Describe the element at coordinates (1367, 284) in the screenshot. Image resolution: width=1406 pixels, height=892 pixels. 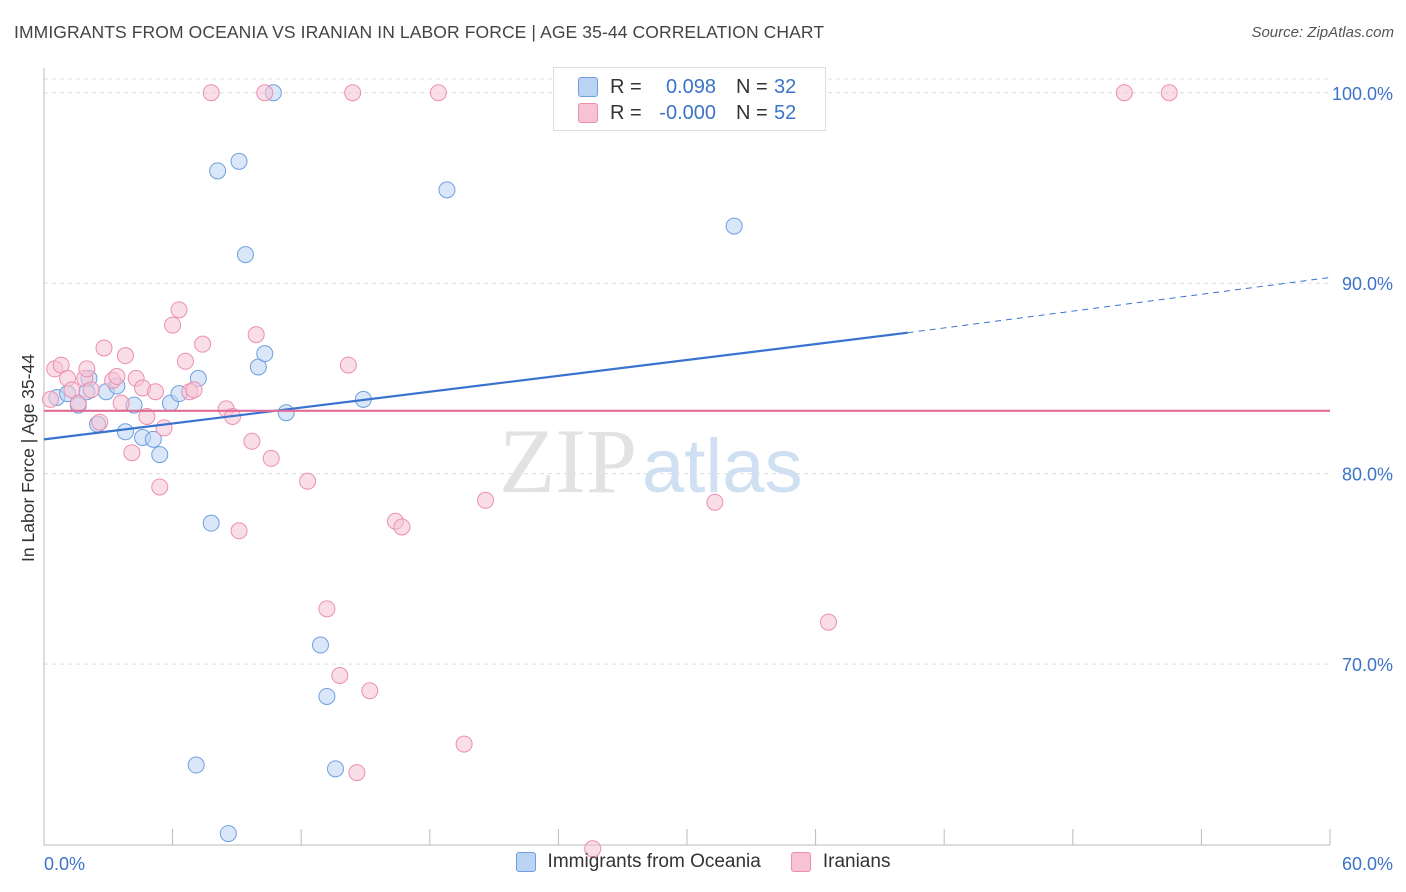
I see `y-tick-label: 90.0%` at that location.